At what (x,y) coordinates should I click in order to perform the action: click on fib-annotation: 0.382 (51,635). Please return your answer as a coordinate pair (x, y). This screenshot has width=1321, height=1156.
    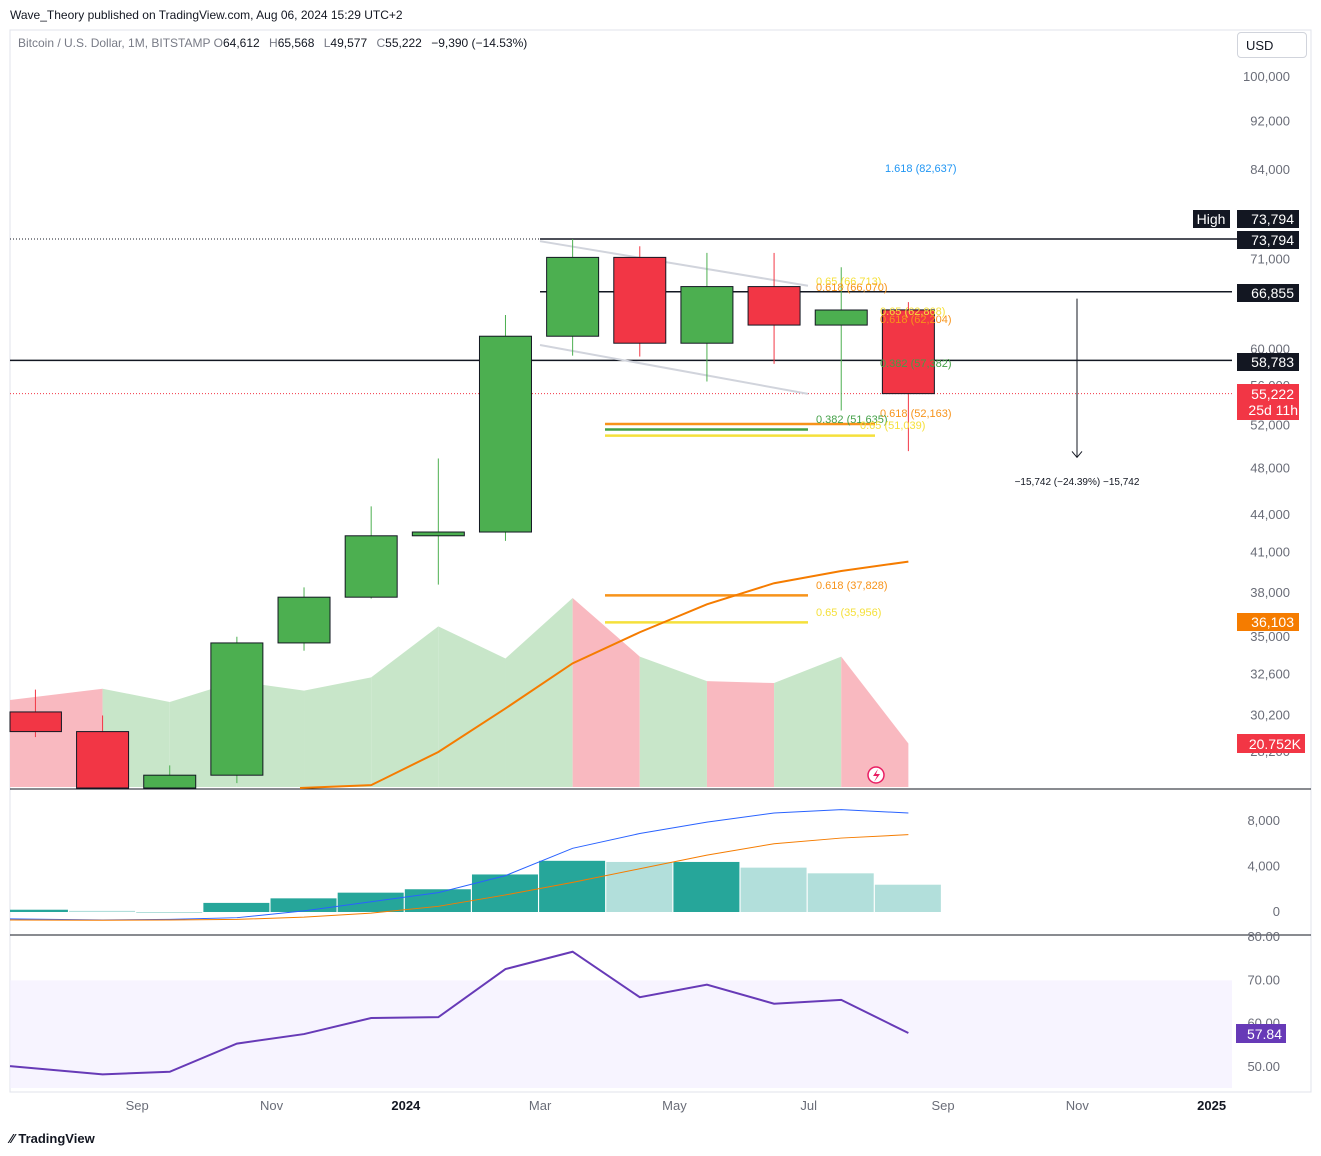
    Looking at the image, I should click on (852, 420).